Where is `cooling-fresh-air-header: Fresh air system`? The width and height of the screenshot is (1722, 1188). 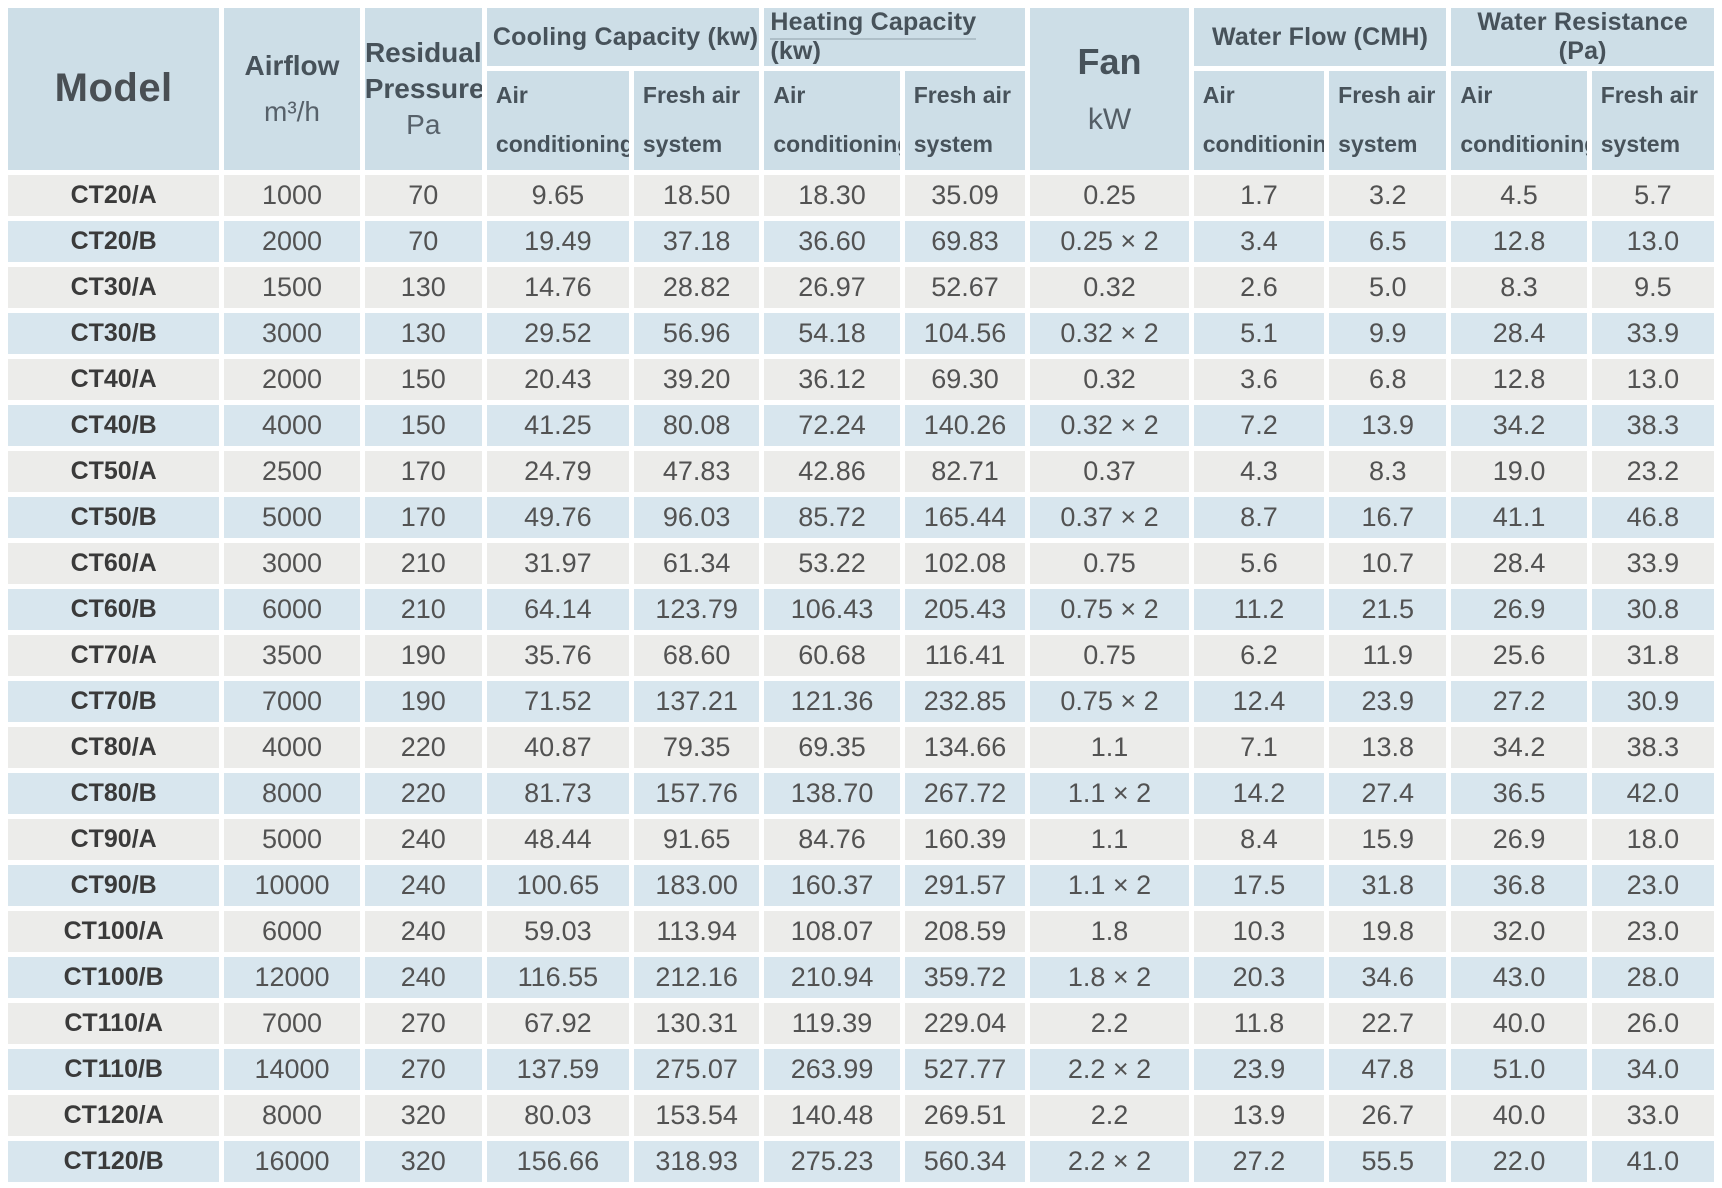 cooling-fresh-air-header: Fresh air system is located at coordinates (696, 120).